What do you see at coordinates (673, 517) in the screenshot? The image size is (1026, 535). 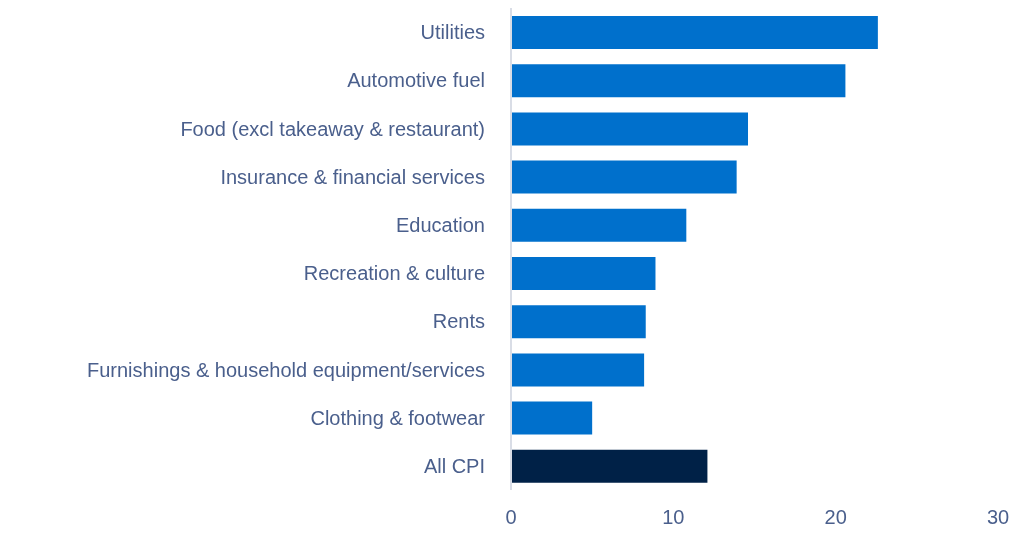 I see `x-tick-label: 10` at bounding box center [673, 517].